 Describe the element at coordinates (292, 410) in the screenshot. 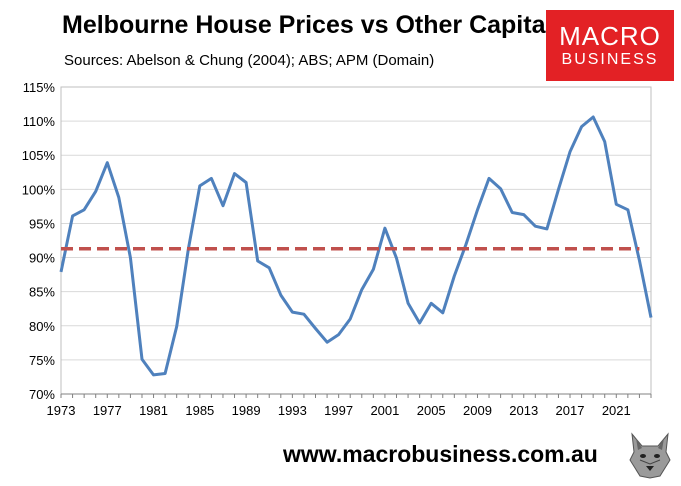

I see `x-tick-label: 1993` at that location.